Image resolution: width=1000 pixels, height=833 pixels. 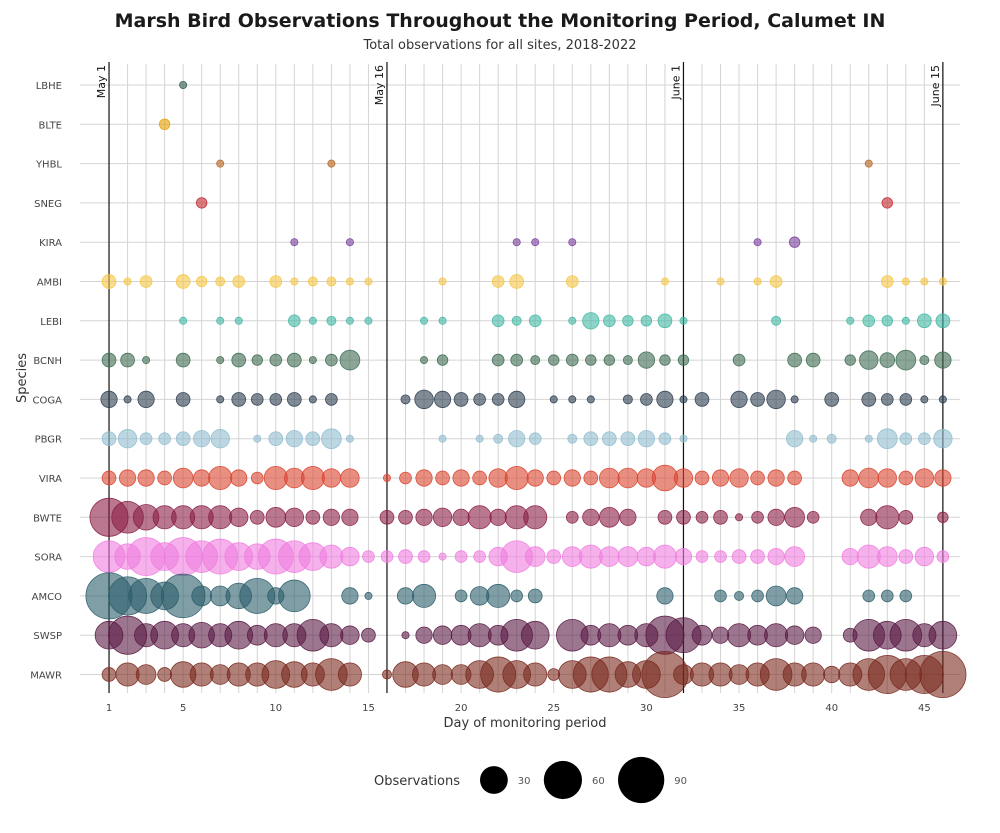 I want to click on y-tick-label: BCNH, so click(x=47, y=361).